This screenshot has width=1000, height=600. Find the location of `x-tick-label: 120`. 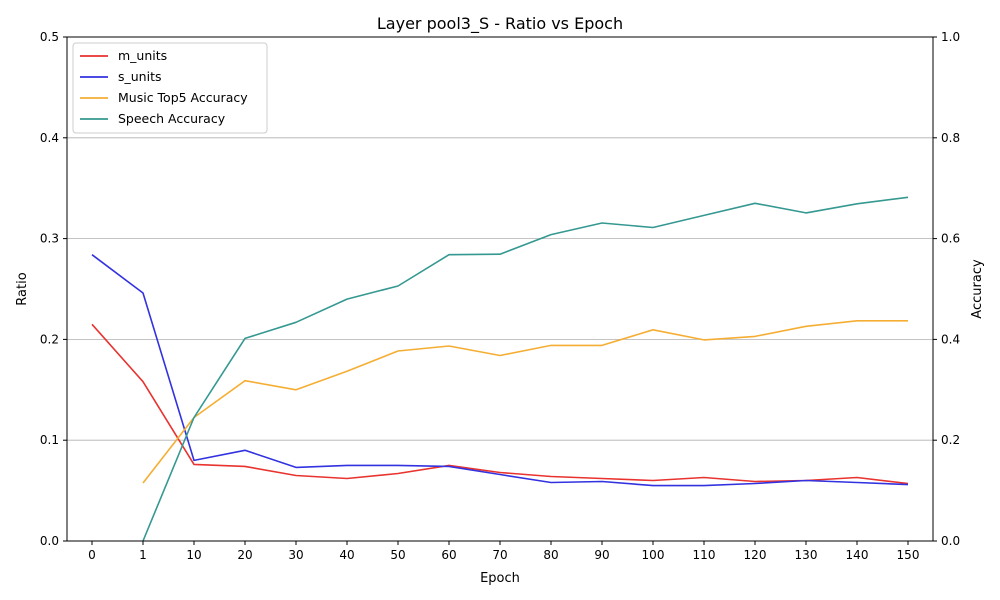

x-tick-label: 120 is located at coordinates (755, 555).